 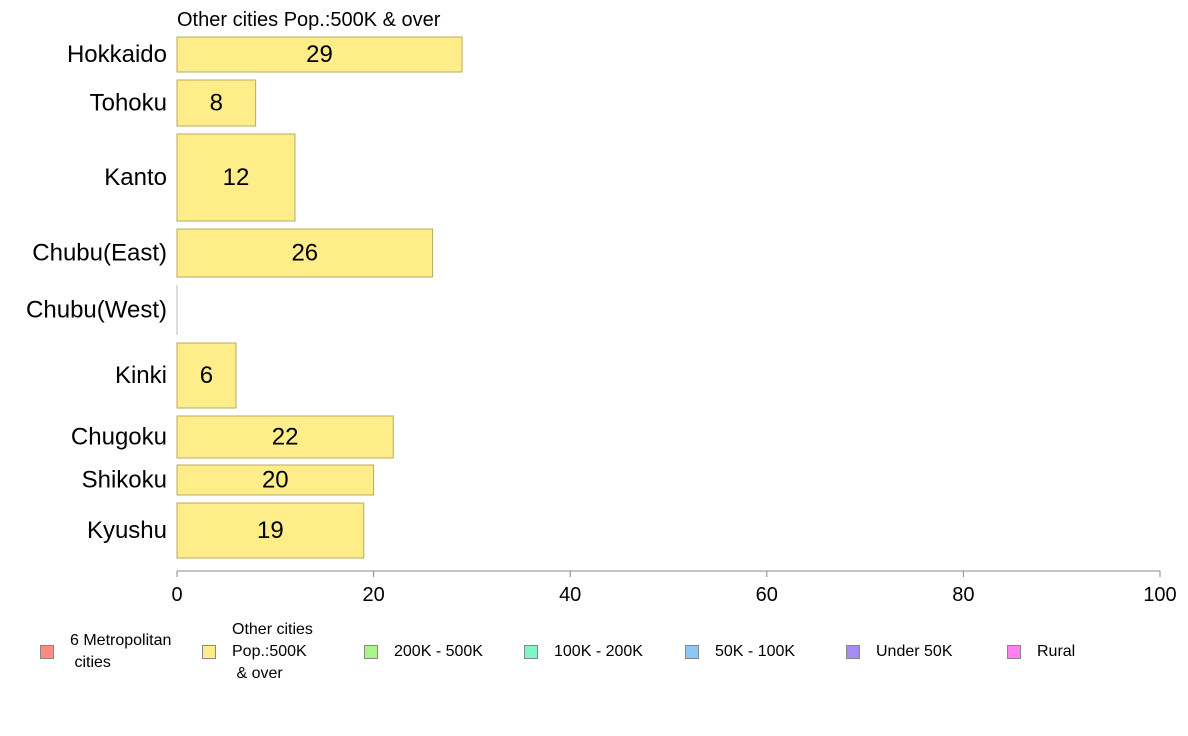 I want to click on category-label: Shikoku, so click(x=124, y=480).